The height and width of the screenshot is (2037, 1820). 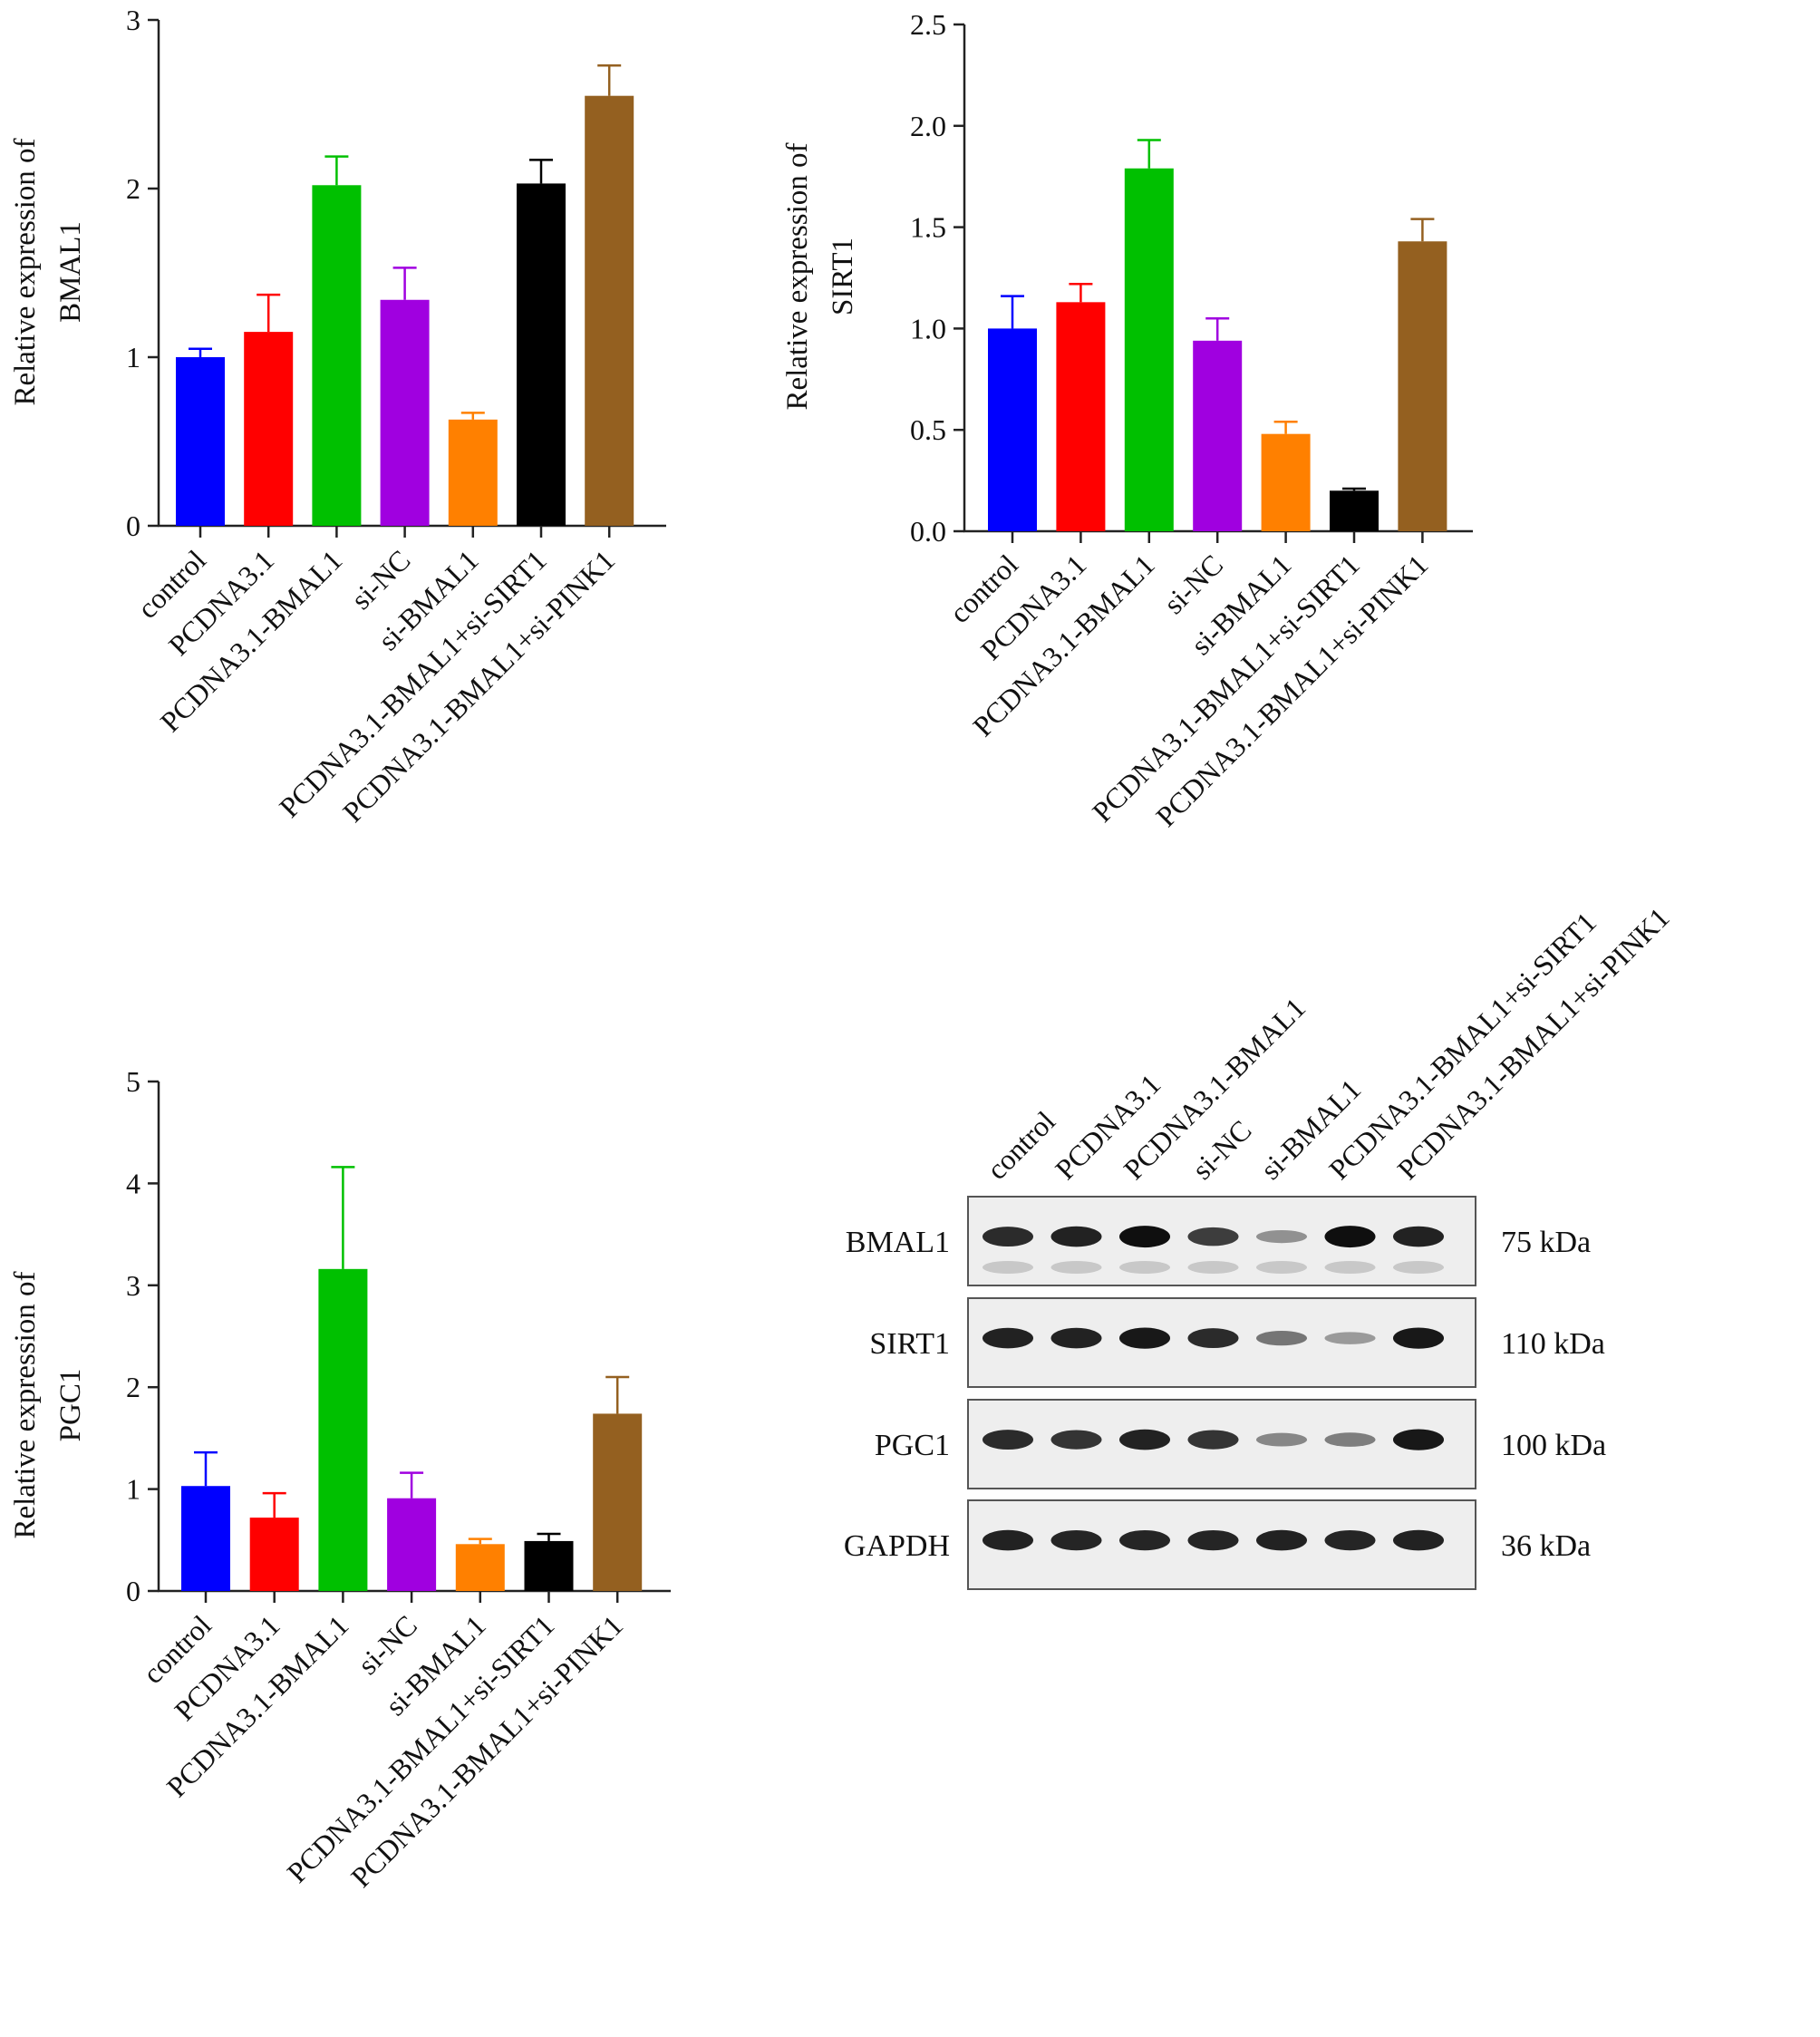 What do you see at coordinates (909, 1344) in the screenshot?
I see `protein-label: SIRT1` at bounding box center [909, 1344].